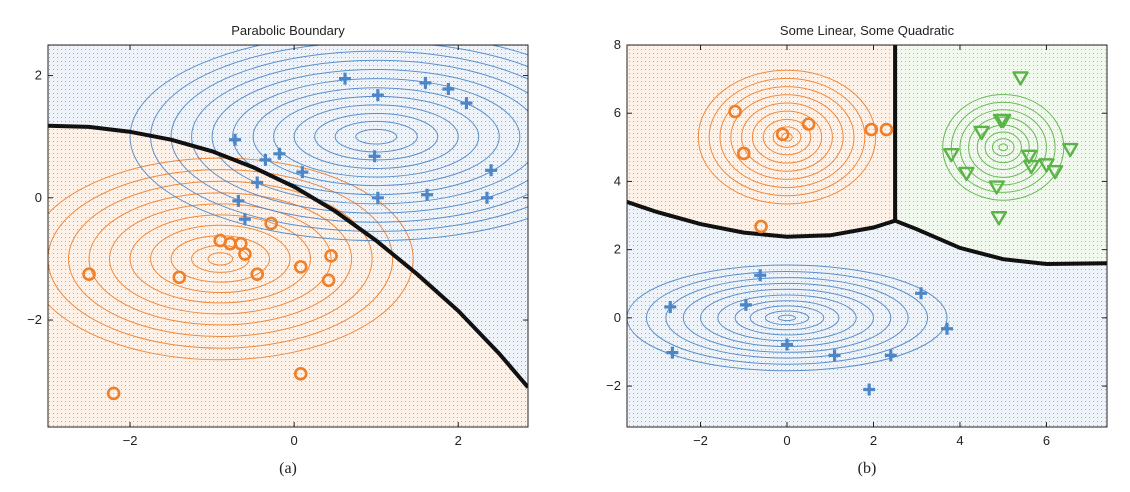 Image resolution: width=1130 pixels, height=492 pixels. What do you see at coordinates (867, 468) in the screenshot?
I see `caption-b: (b)` at bounding box center [867, 468].